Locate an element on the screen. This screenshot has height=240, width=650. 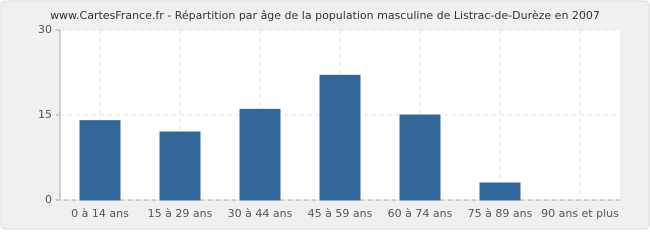
y-tick-label: 15 is located at coordinates (45, 114).